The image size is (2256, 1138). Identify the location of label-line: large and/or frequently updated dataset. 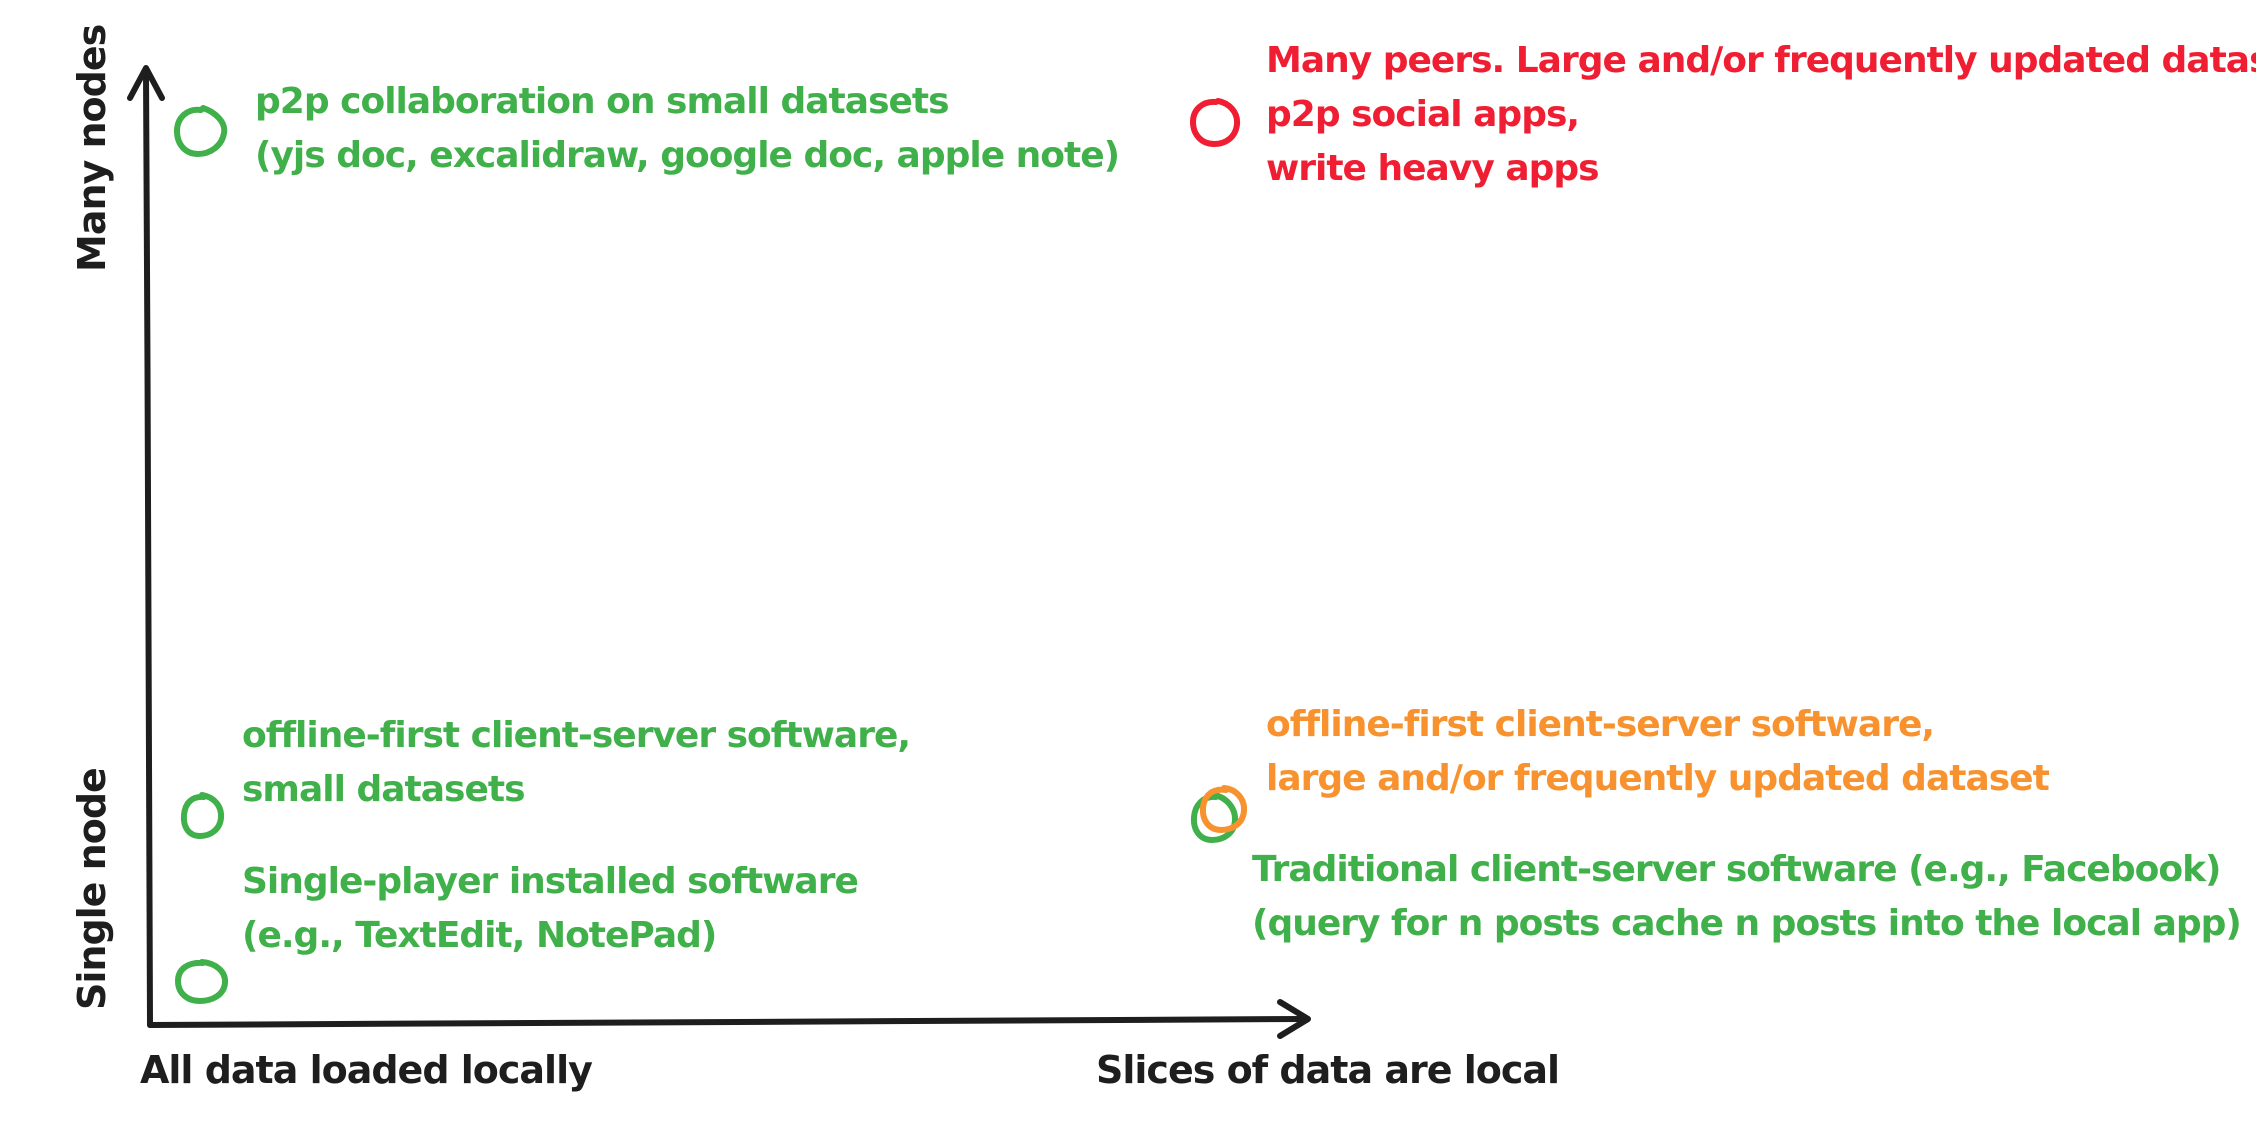
(1658, 778).